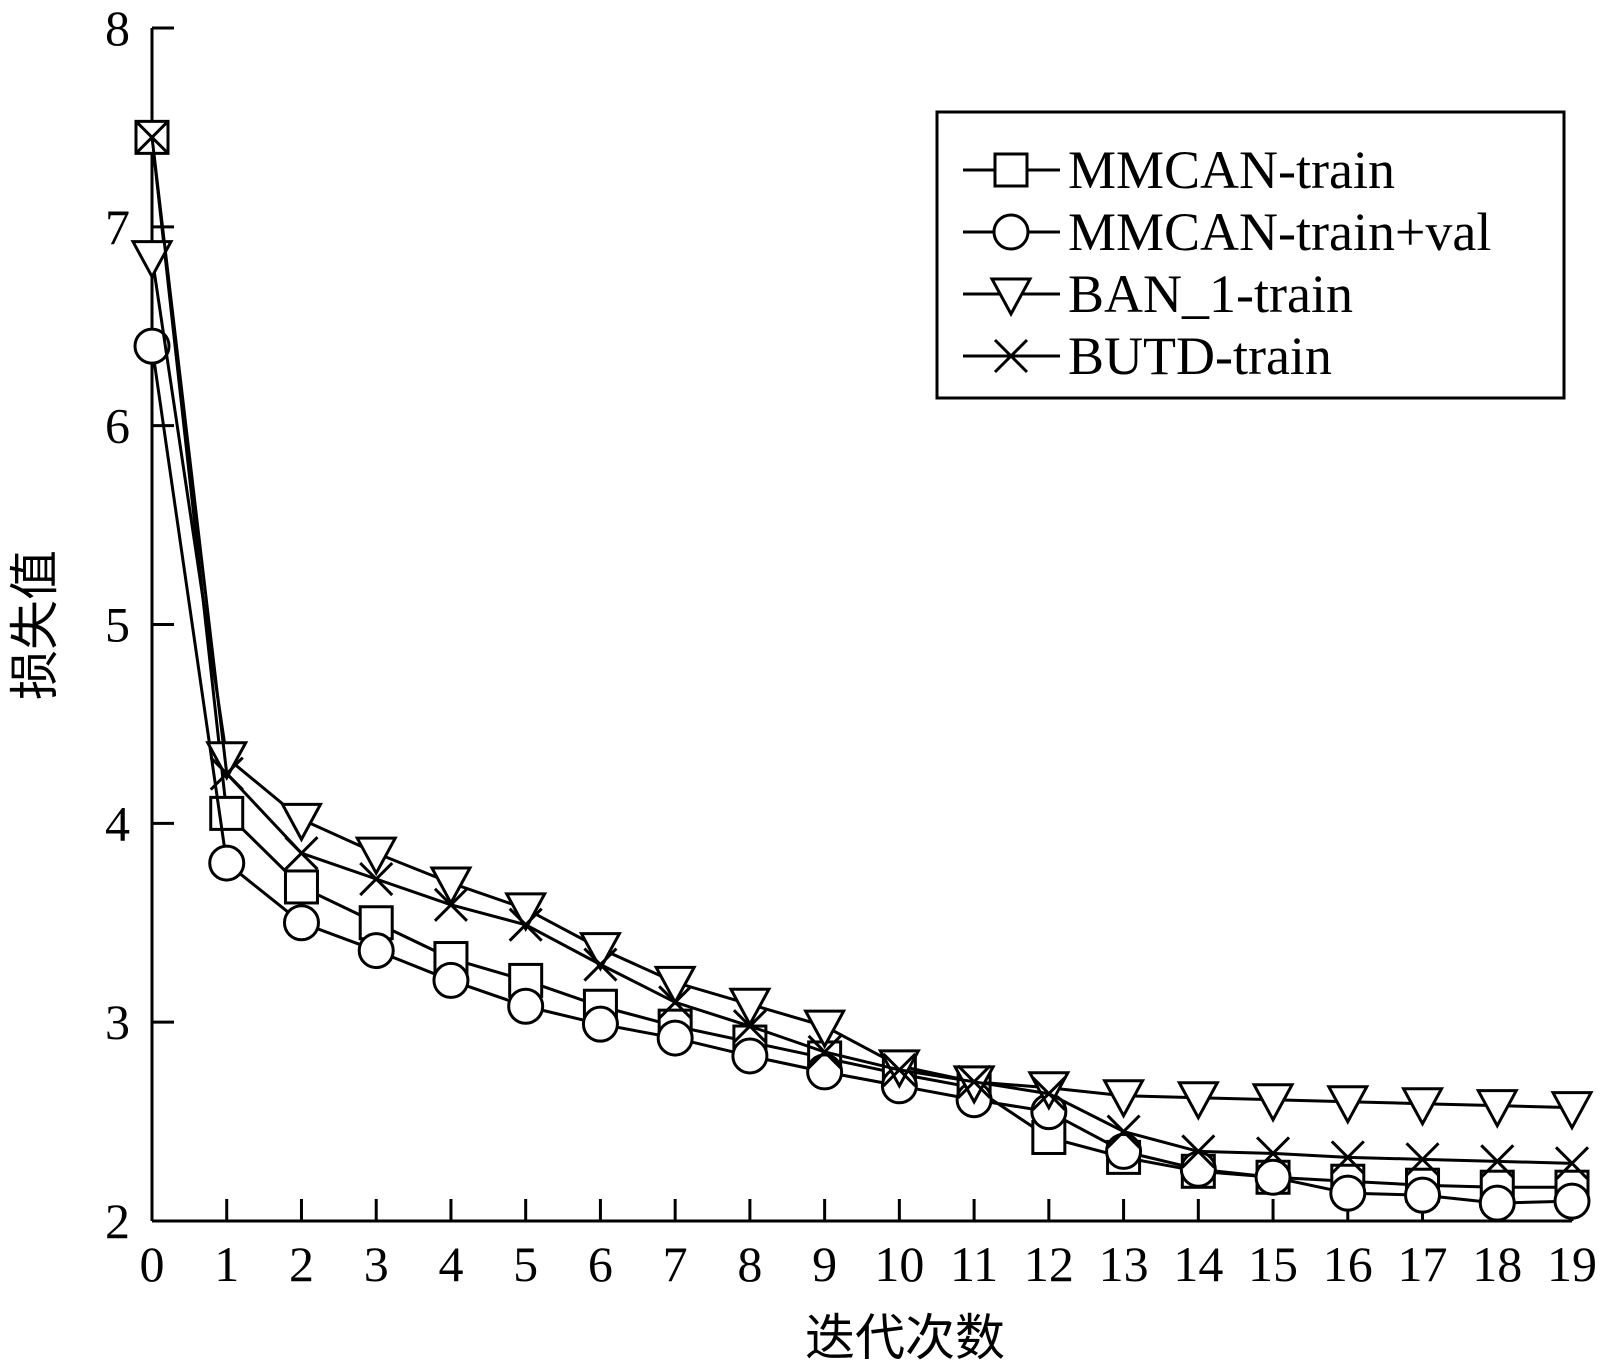 This screenshot has width=1600, height=1370. Describe the element at coordinates (675, 1264) in the screenshot. I see `x-tick-label: 7` at that location.